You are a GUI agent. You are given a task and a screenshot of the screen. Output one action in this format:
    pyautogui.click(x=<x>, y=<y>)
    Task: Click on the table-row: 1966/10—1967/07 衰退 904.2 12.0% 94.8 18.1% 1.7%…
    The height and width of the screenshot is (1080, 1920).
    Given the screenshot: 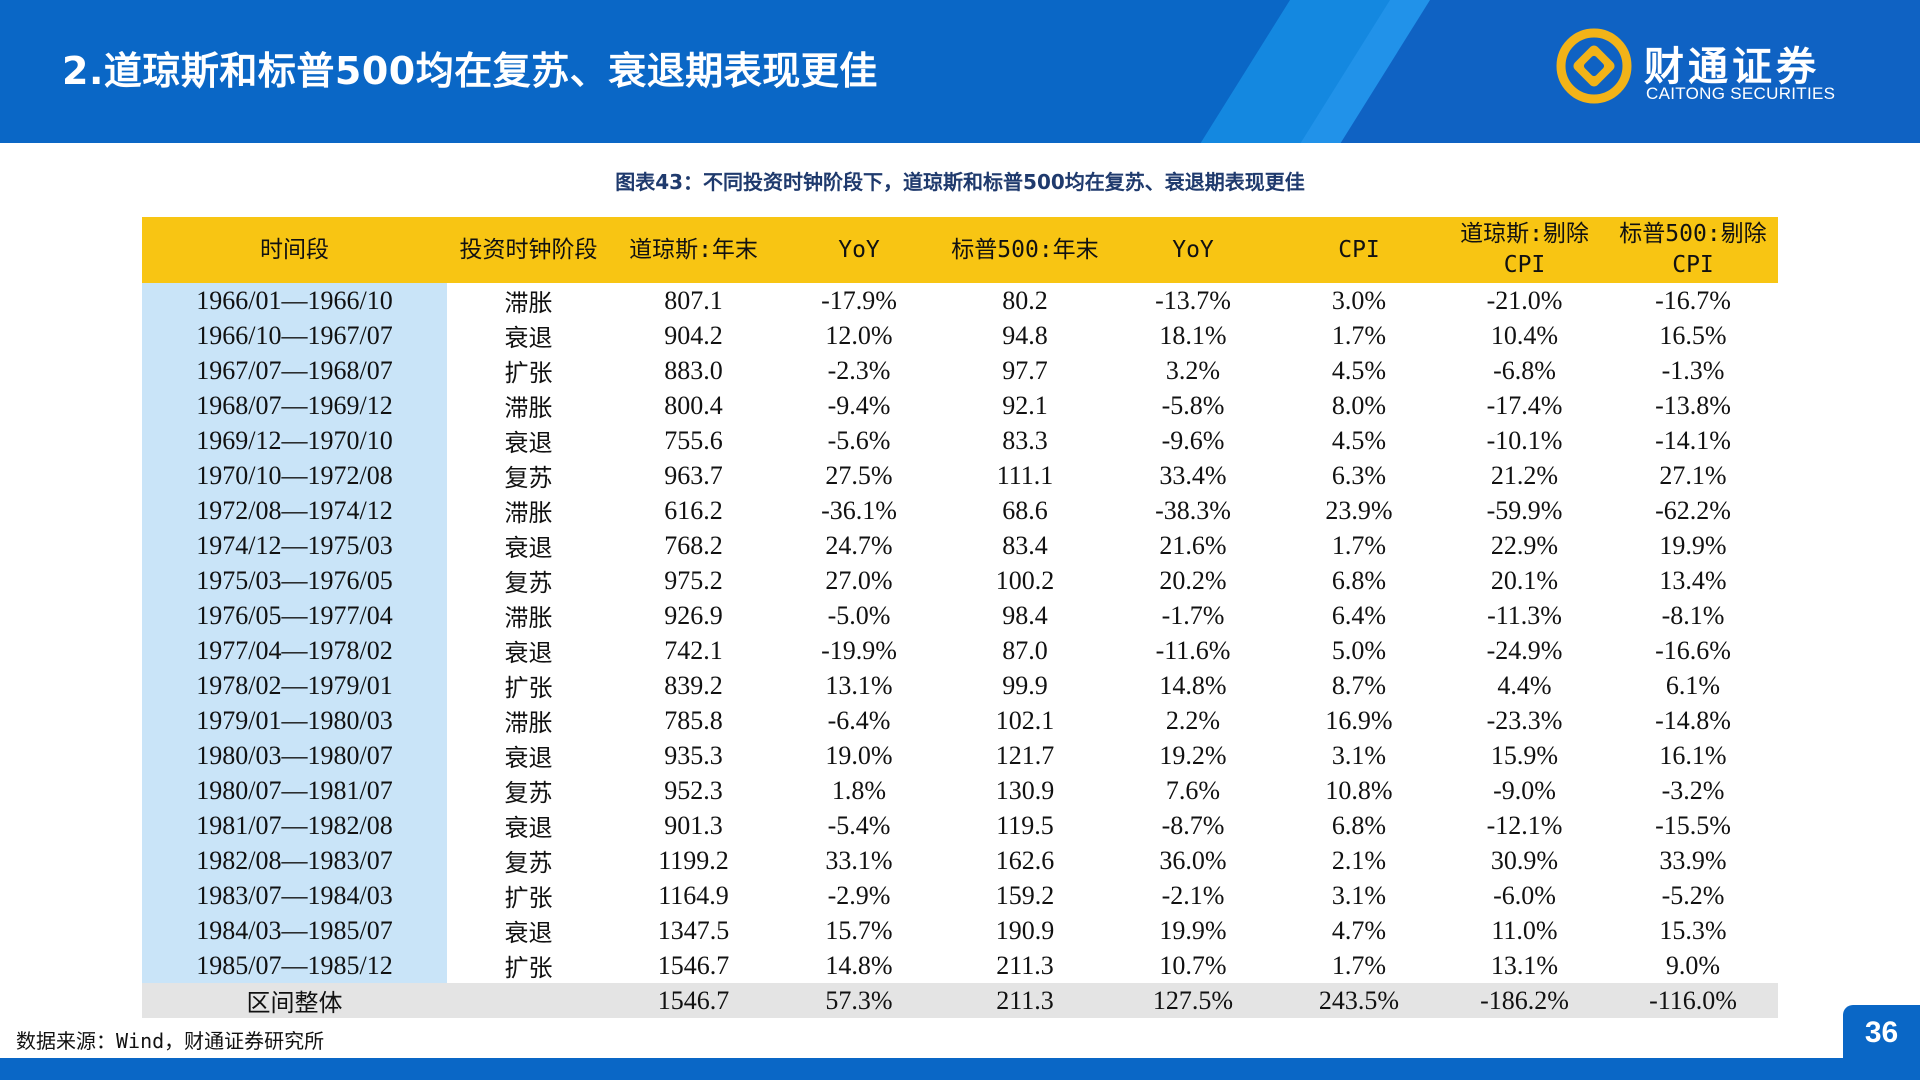 What is the action you would take?
    pyautogui.click(x=960, y=335)
    